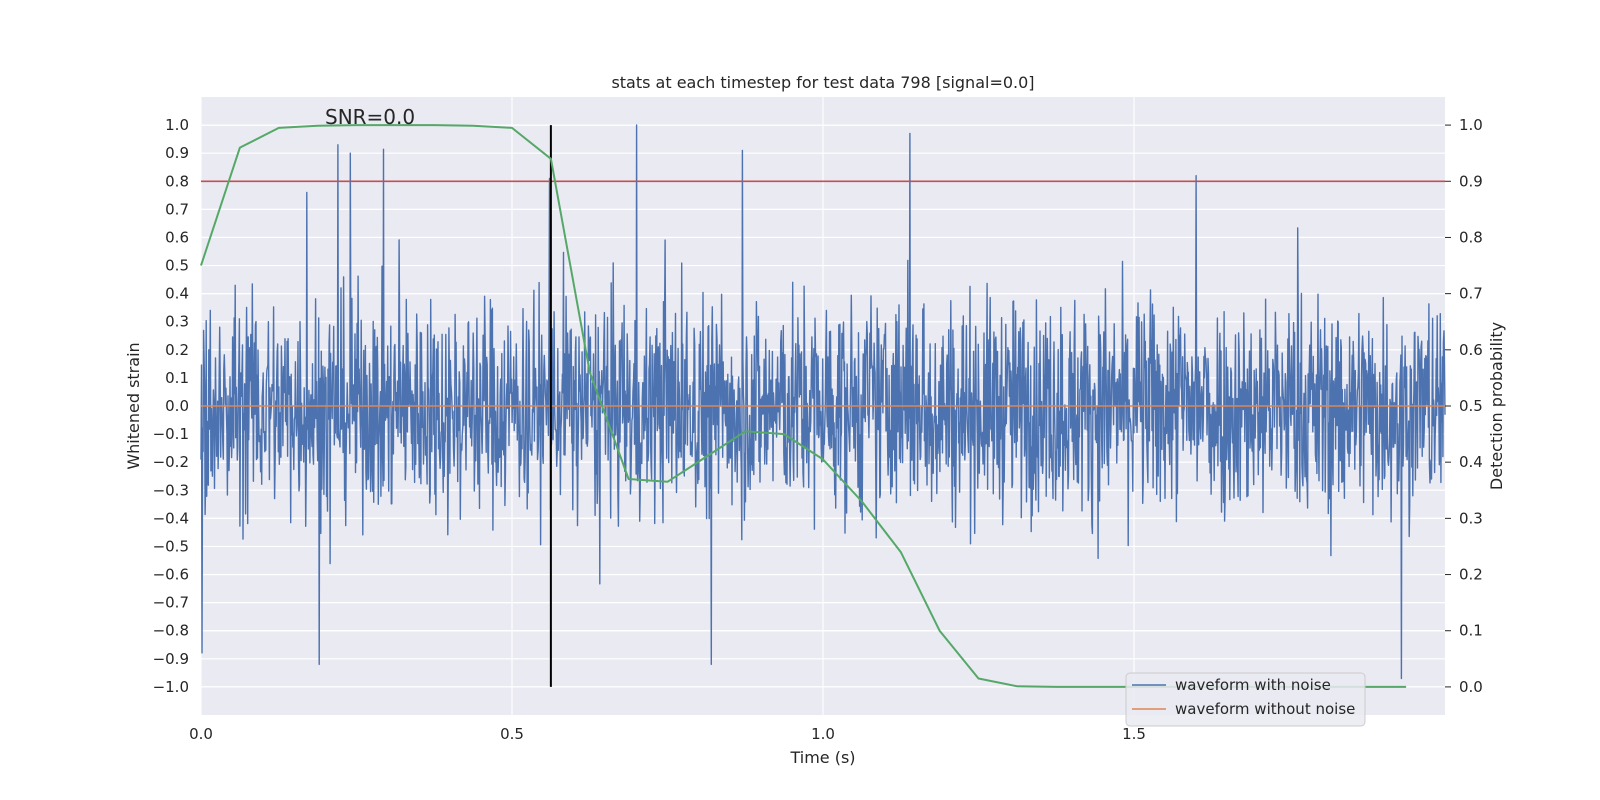  I want to click on y2-axis-label: Detection probability, so click(1496, 406).